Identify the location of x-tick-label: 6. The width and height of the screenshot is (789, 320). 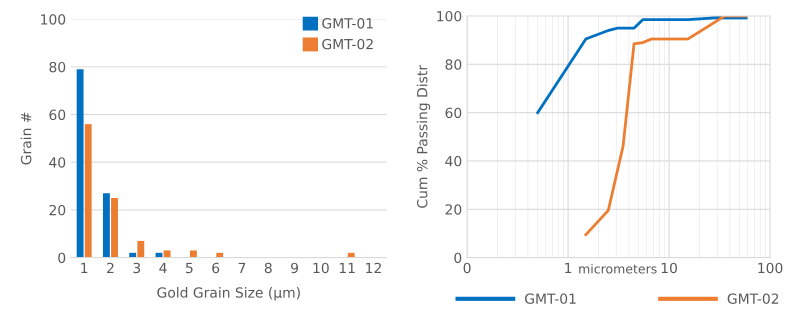
(216, 268).